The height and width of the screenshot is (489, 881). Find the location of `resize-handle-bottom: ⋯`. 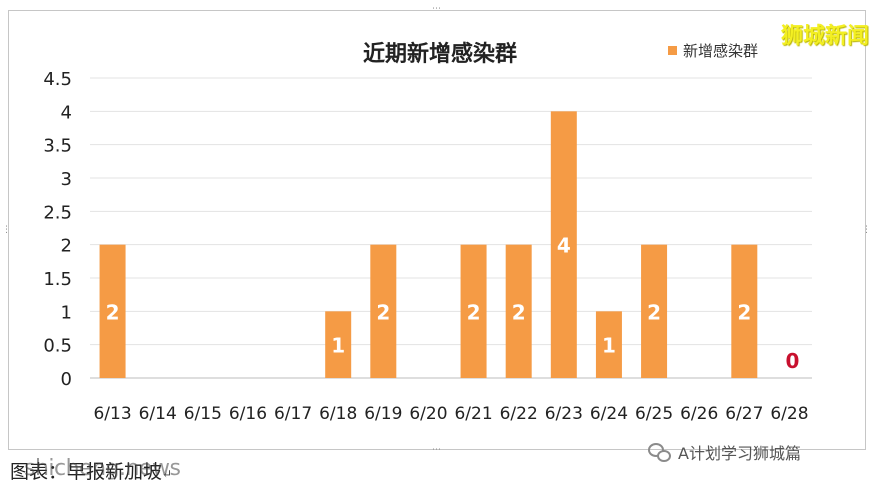

resize-handle-bottom: ⋯ is located at coordinates (436, 450).